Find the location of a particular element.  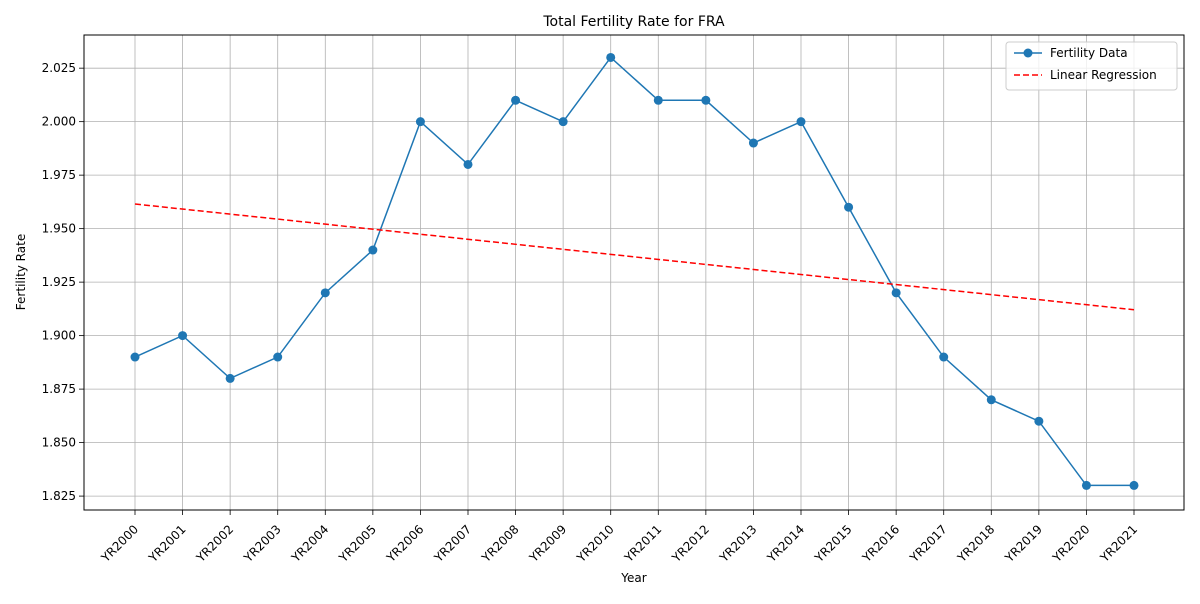

x-tick-label: YR2017 is located at coordinates (928, 543).